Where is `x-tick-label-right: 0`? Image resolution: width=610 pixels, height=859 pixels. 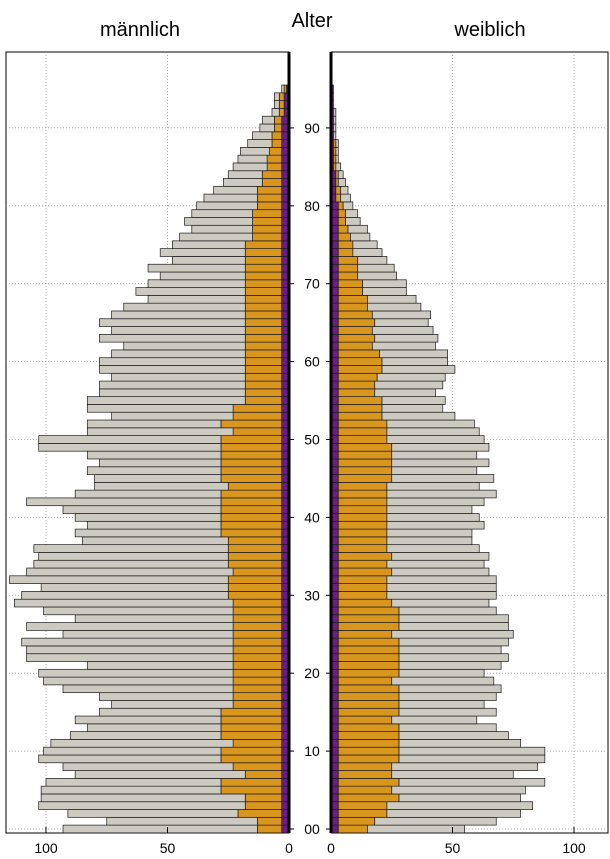
x-tick-label-right: 0 is located at coordinates (331, 848).